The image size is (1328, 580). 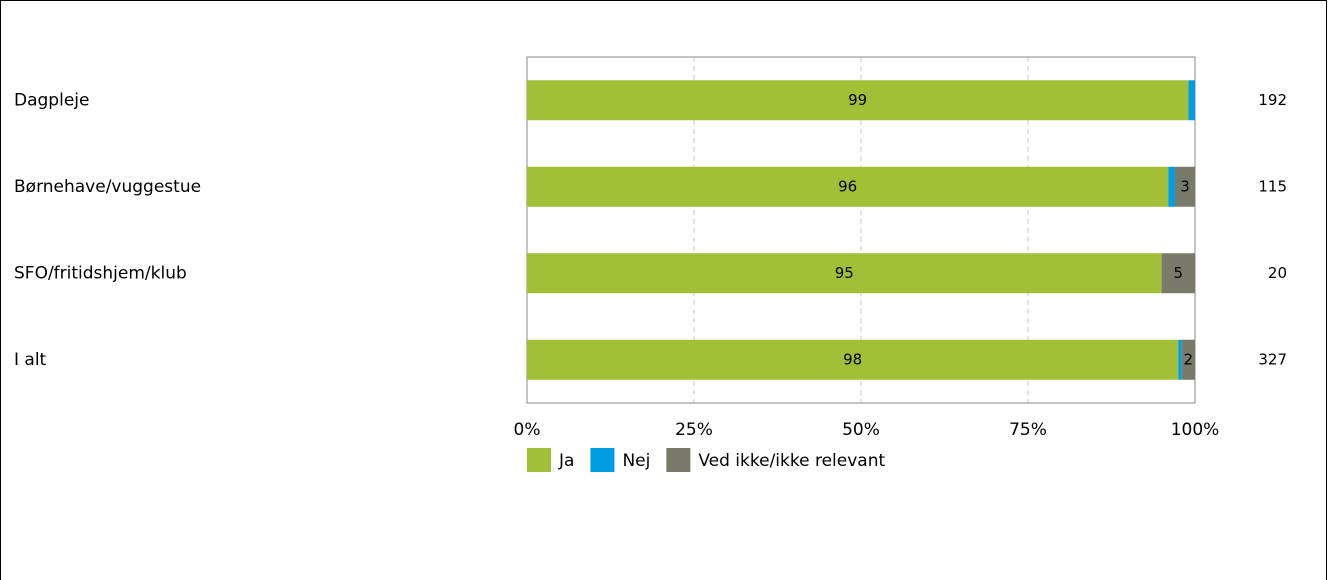 I want to click on data-label: 5, so click(x=1179, y=273).